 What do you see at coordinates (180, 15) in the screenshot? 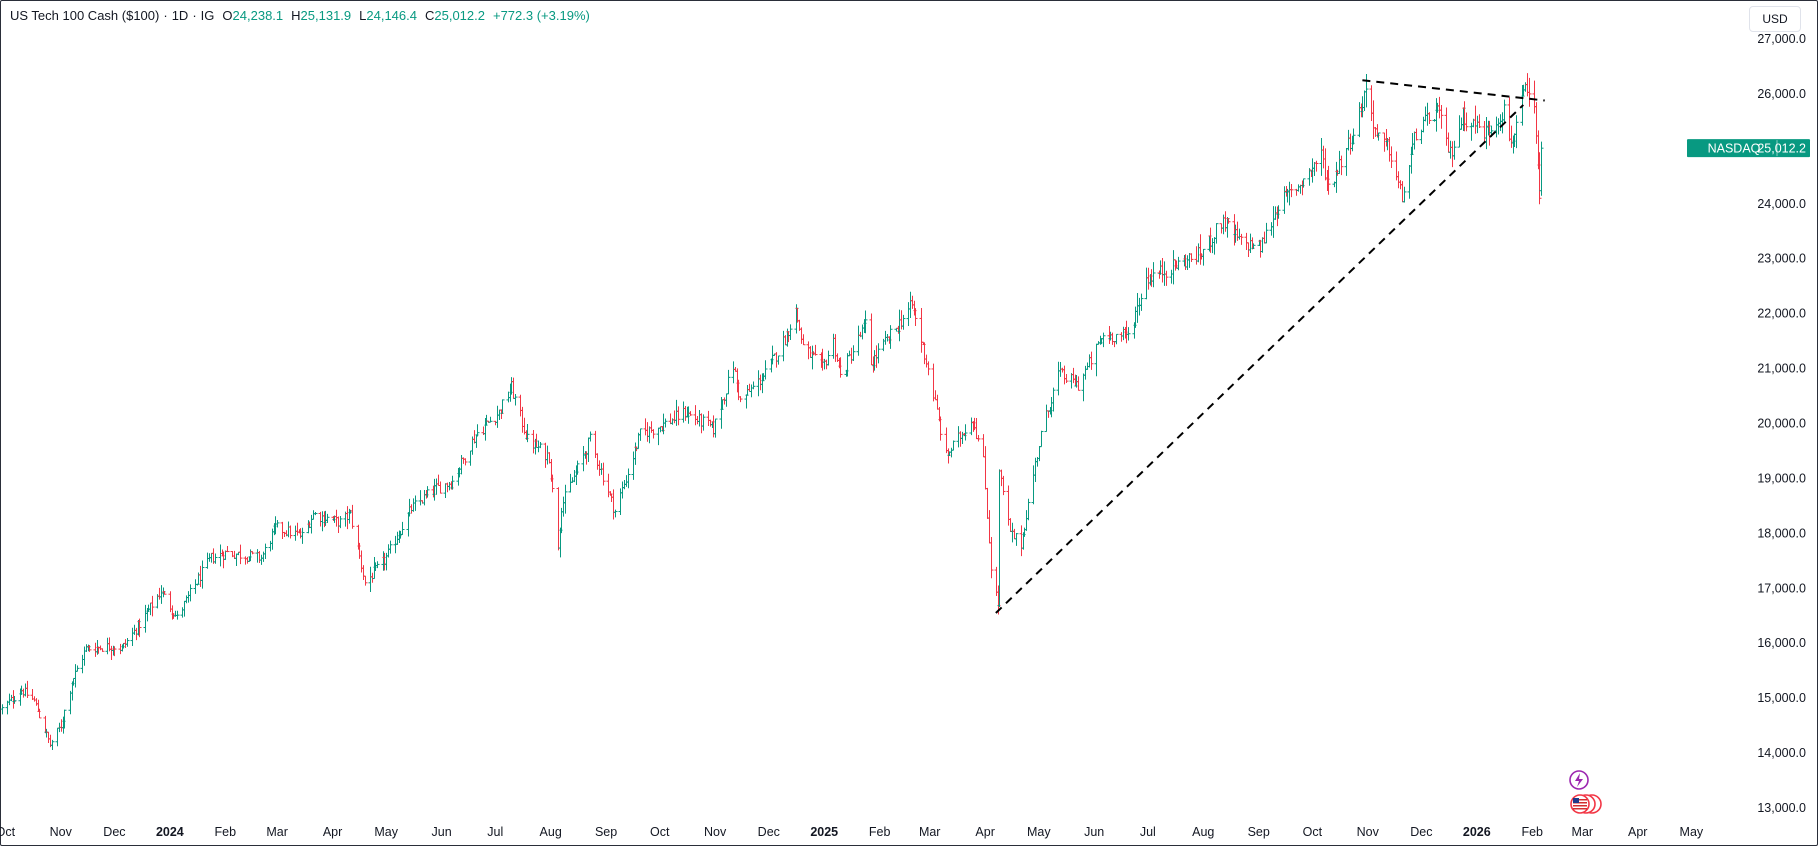
I see `interval-label: 1D` at bounding box center [180, 15].